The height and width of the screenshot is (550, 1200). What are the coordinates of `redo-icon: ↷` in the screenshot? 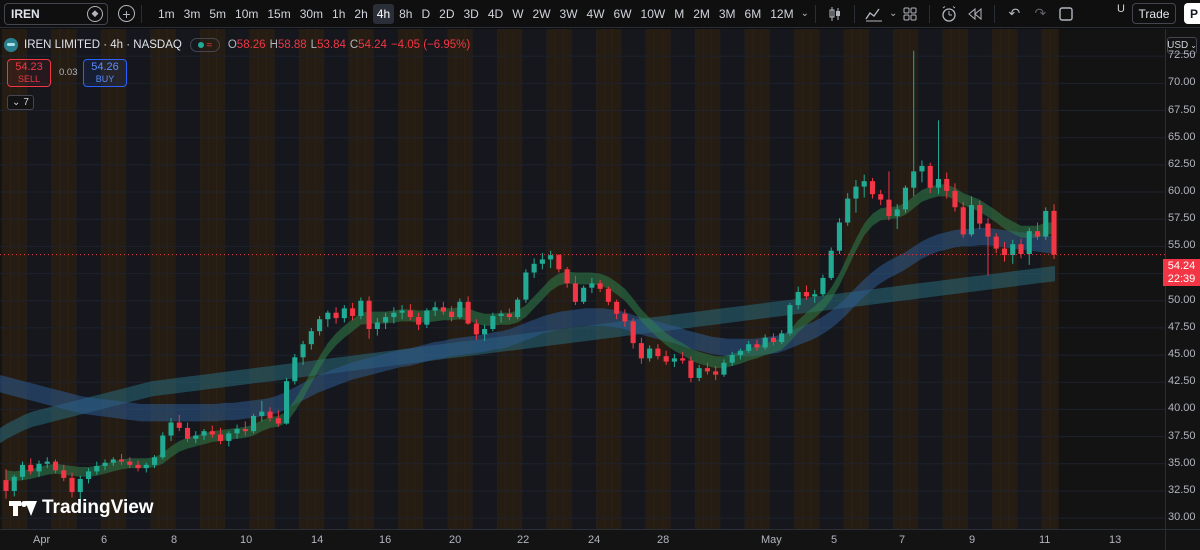 It's located at (1040, 13).